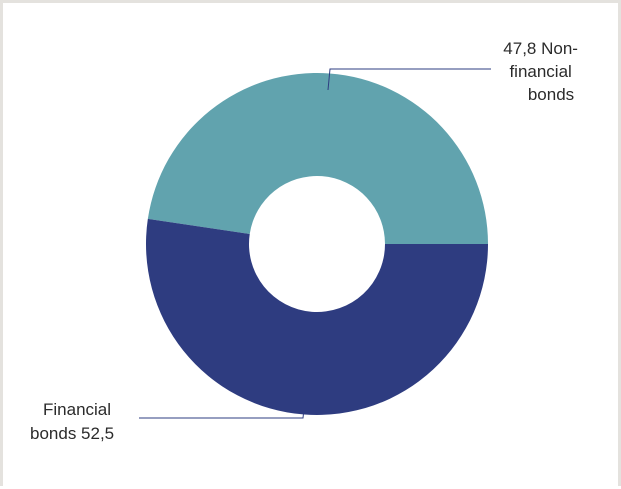  Describe the element at coordinates (409, 79) in the screenshot. I see `leader-line-non-financial` at that location.